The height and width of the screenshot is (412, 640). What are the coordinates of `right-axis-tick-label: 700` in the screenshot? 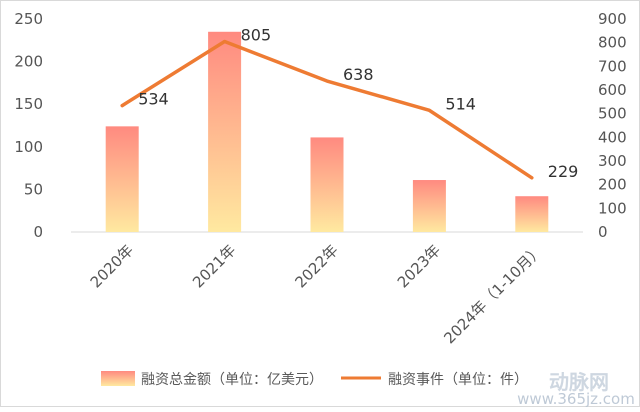 It's located at (612, 66).